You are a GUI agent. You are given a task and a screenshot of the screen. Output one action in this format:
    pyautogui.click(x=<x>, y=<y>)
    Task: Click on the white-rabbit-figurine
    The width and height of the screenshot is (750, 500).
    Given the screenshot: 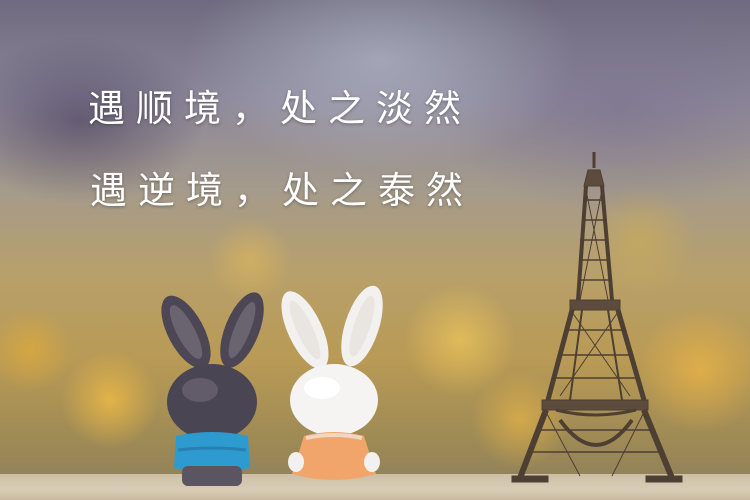 What is the action you would take?
    pyautogui.click(x=332, y=382)
    